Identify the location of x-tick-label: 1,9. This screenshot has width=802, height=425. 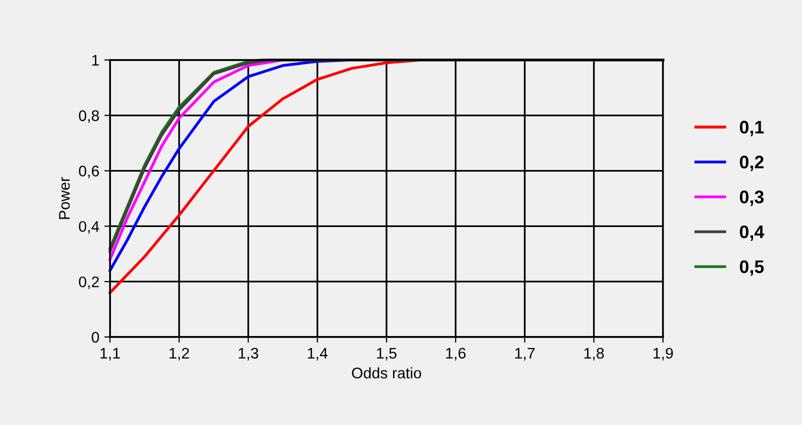
(663, 354).